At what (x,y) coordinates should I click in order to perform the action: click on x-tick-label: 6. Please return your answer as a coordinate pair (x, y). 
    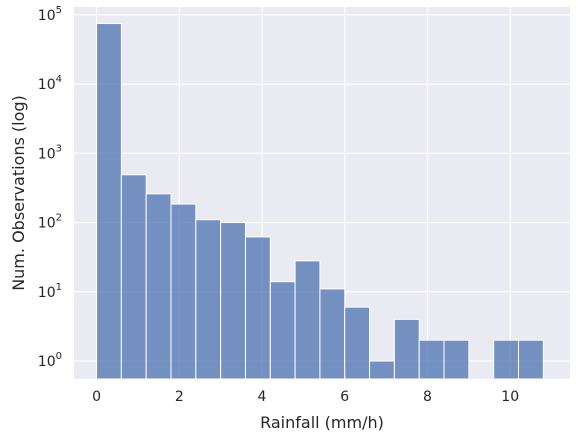
    Looking at the image, I should click on (344, 397).